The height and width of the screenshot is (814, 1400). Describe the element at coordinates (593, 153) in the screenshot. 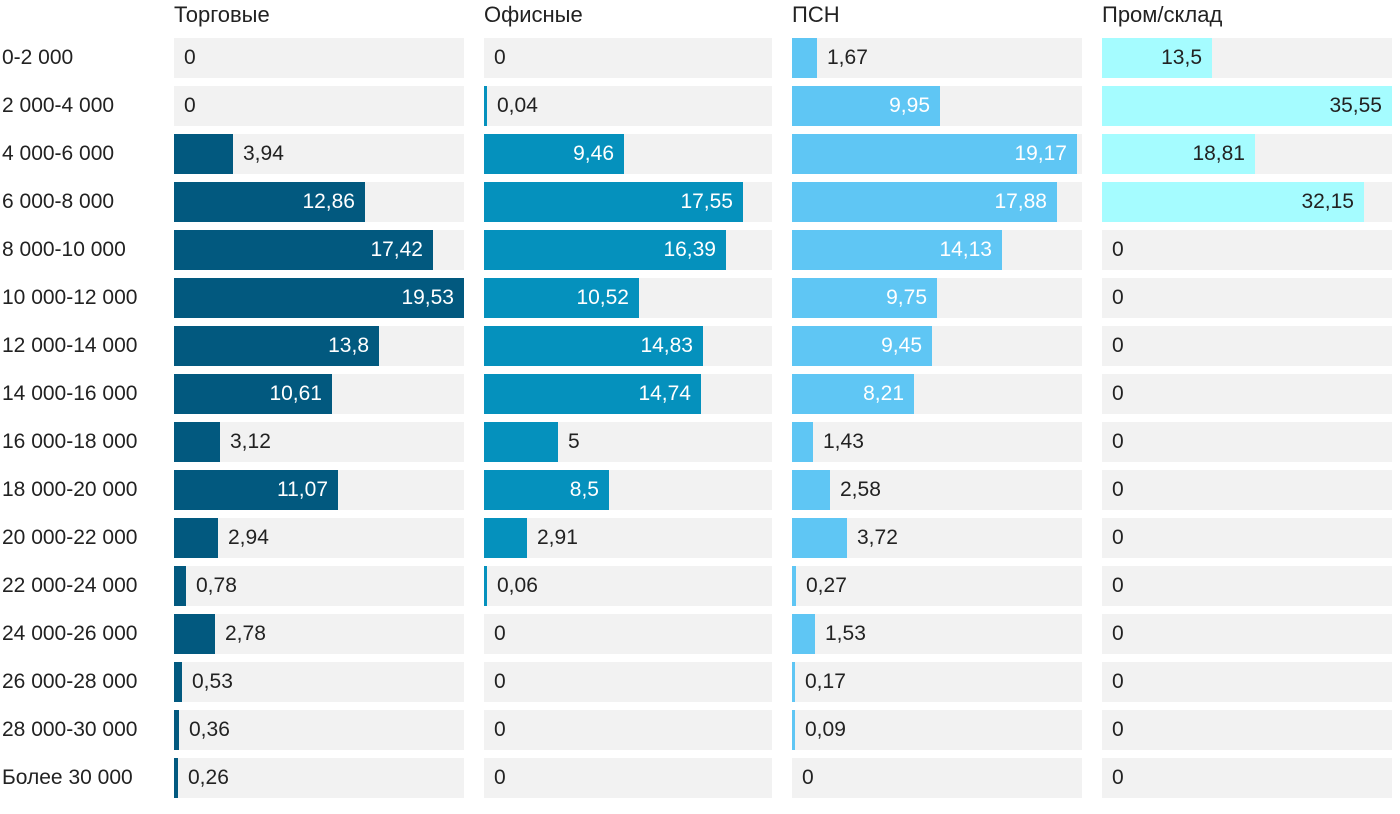

I see `data-label: 9,46` at that location.